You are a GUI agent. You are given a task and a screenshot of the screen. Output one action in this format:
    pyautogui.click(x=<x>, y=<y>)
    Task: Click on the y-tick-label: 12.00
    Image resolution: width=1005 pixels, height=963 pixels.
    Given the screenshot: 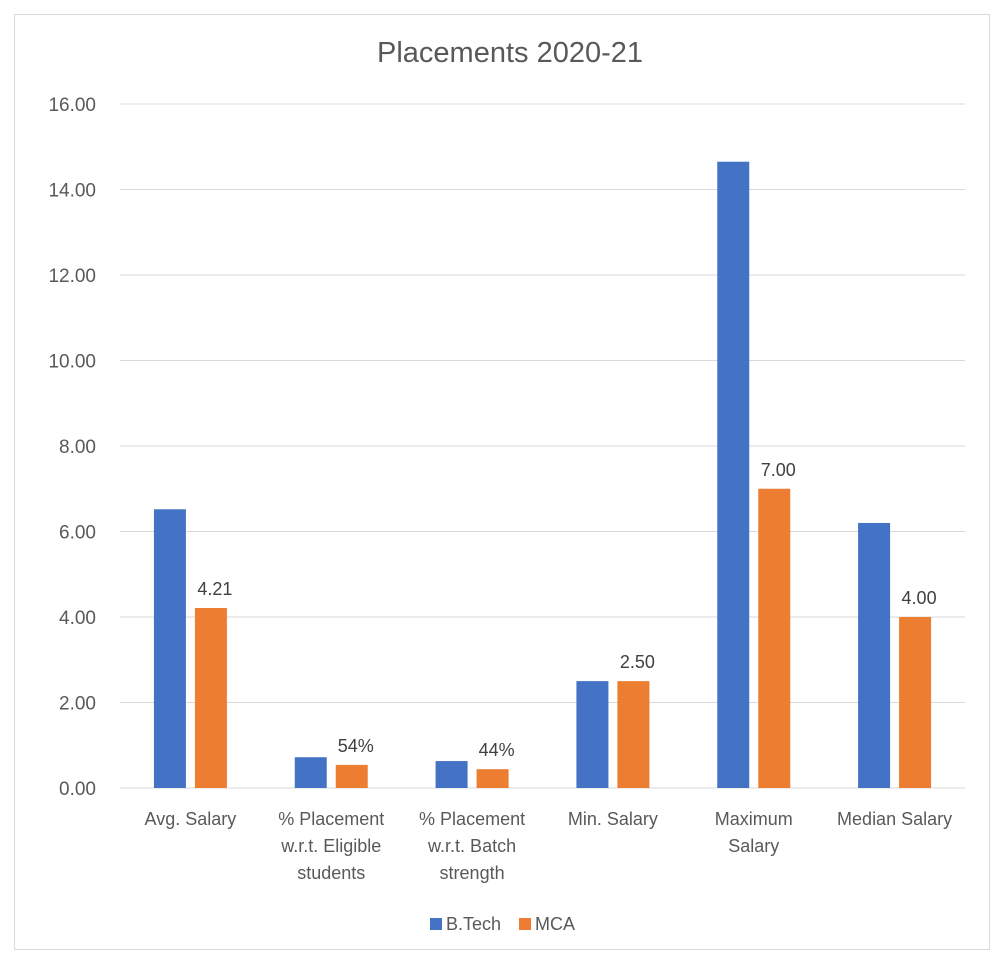 What is the action you would take?
    pyautogui.click(x=72, y=276)
    